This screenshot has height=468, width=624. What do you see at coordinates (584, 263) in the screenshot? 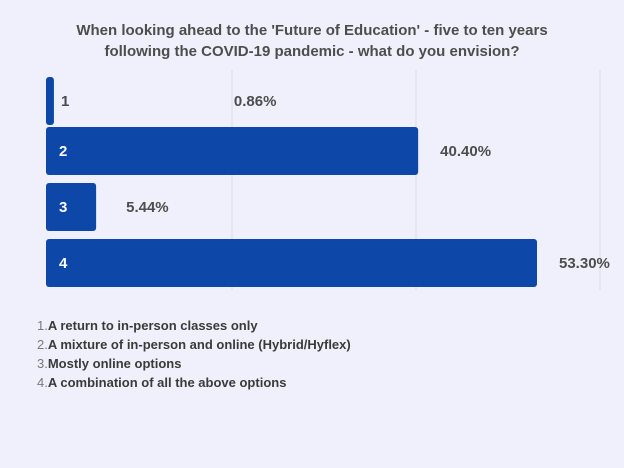
I see `value-label-4: 53.30%` at bounding box center [584, 263].